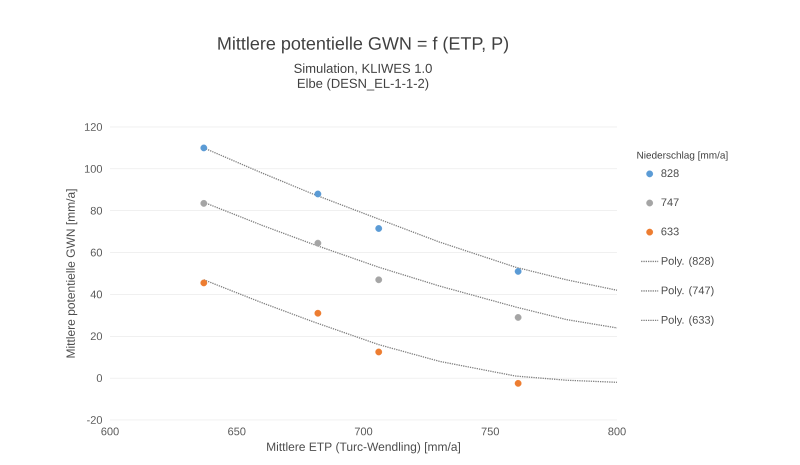 The width and height of the screenshot is (800, 465). Describe the element at coordinates (363, 45) in the screenshot. I see `chart-title: Mittlere potentielle GWN = f (ETP, P)` at that location.